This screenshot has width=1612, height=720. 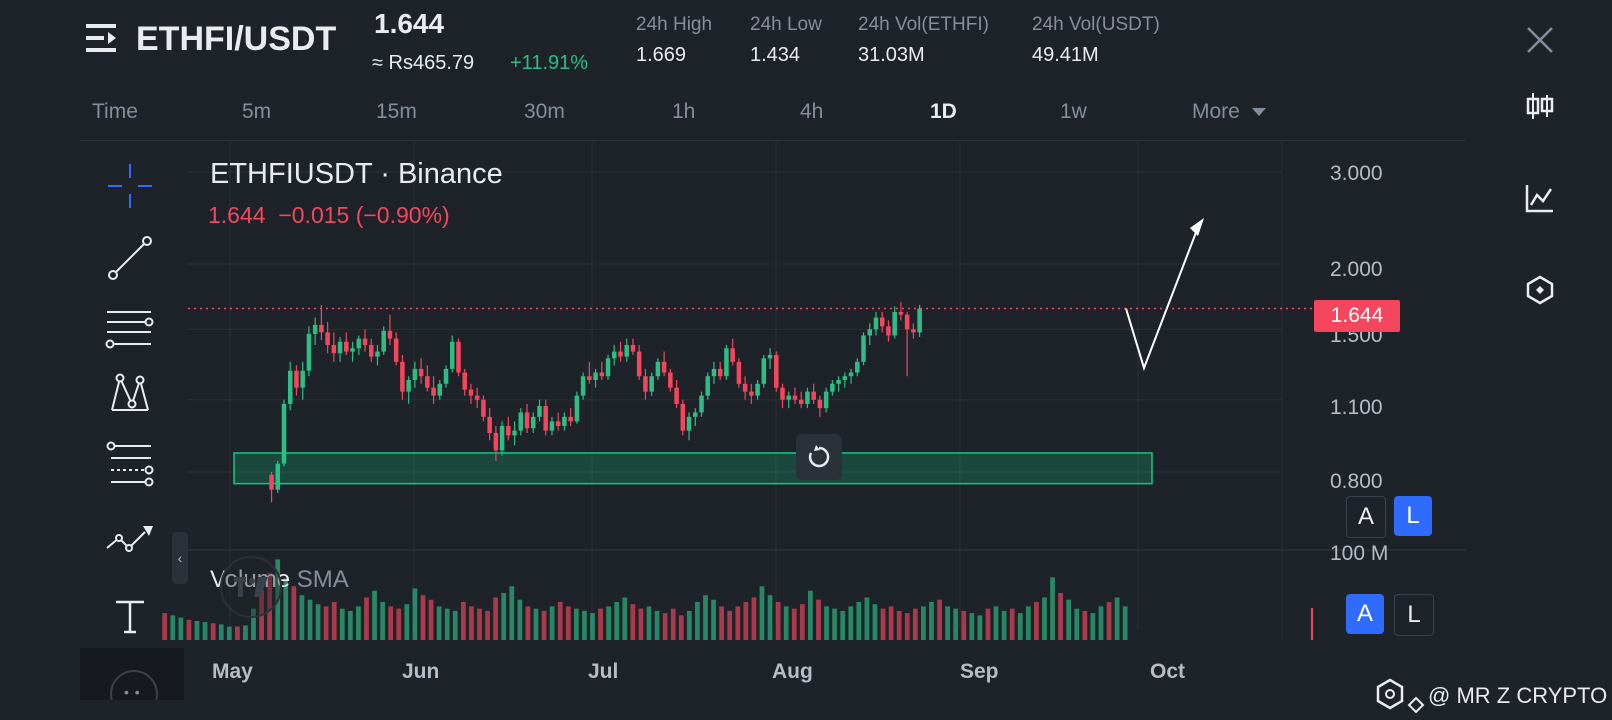 I want to click on tab-15m: 15m, so click(x=396, y=111).